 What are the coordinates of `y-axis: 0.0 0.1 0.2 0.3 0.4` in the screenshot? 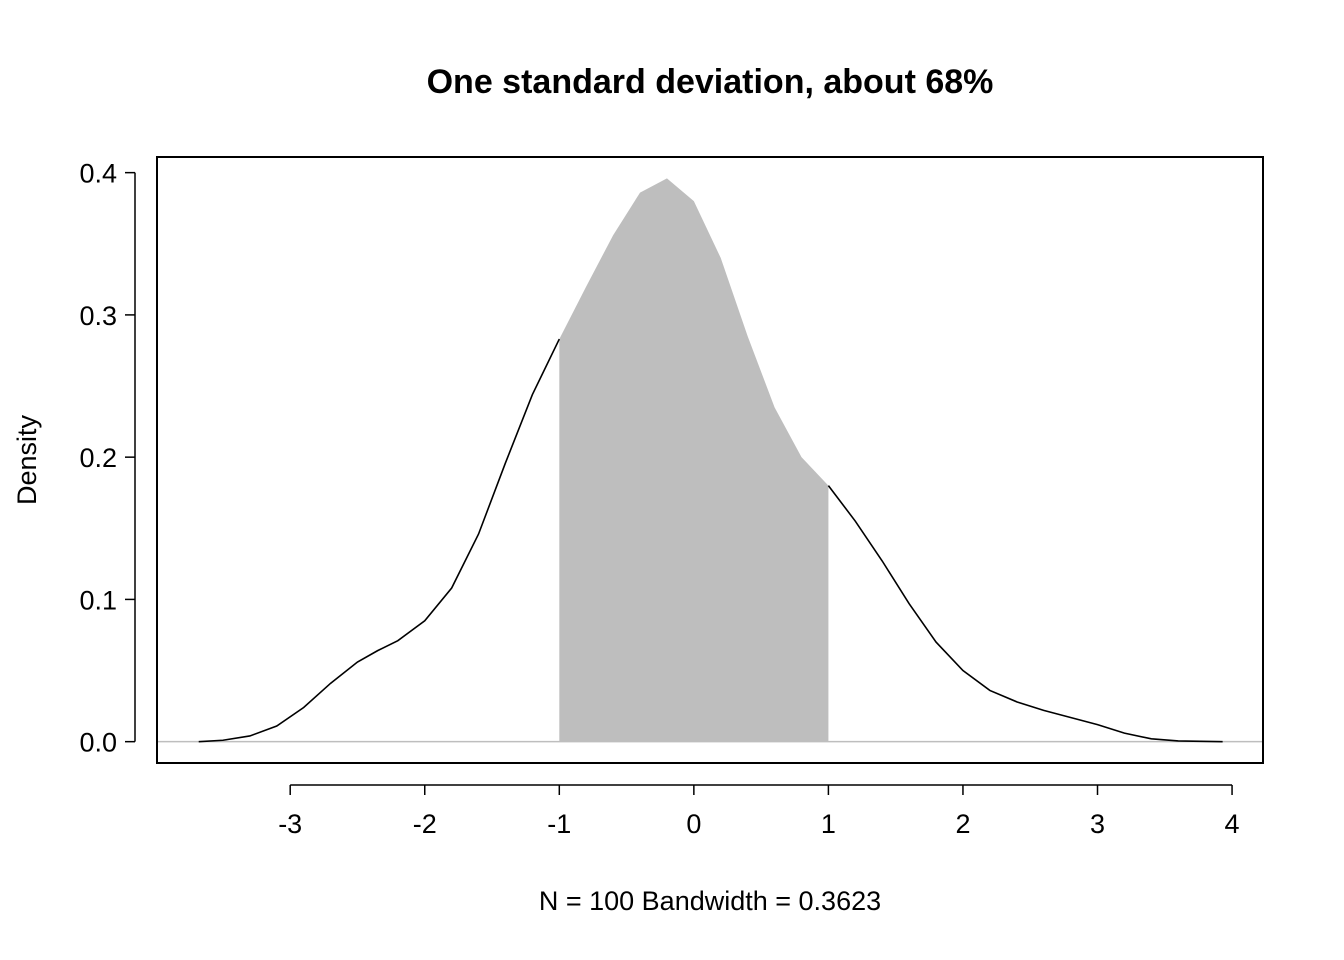 It's located at (107, 458).